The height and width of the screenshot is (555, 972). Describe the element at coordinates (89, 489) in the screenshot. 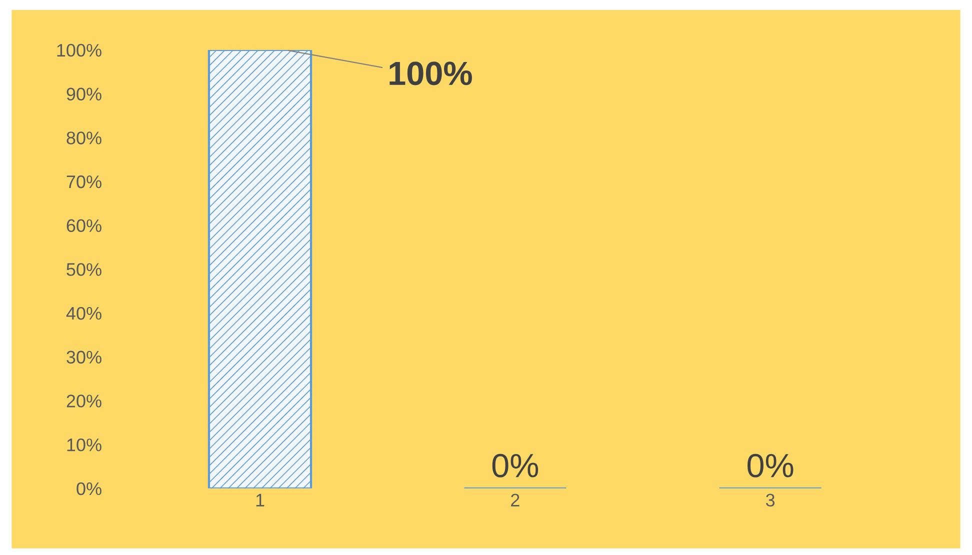

I see `y-tick-label: 0%` at that location.